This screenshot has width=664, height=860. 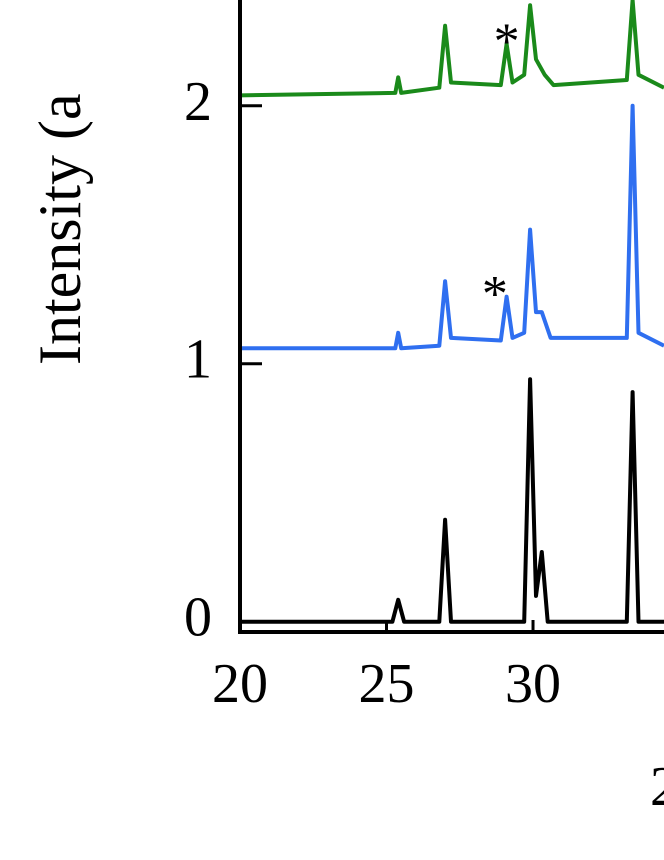 I want to click on x-axis-label: 2, so click(x=657, y=787).